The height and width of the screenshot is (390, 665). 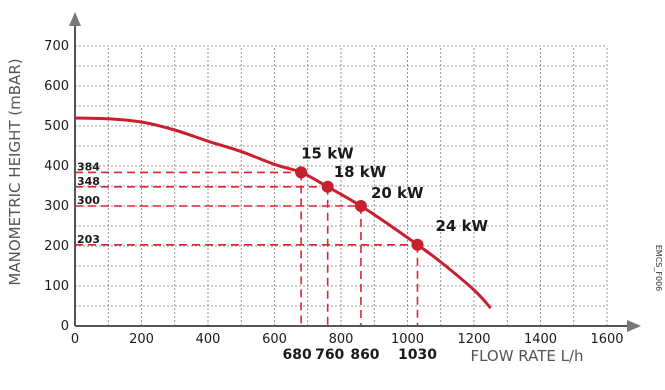 What do you see at coordinates (75, 19) in the screenshot?
I see `y-axis-arrow` at bounding box center [75, 19].